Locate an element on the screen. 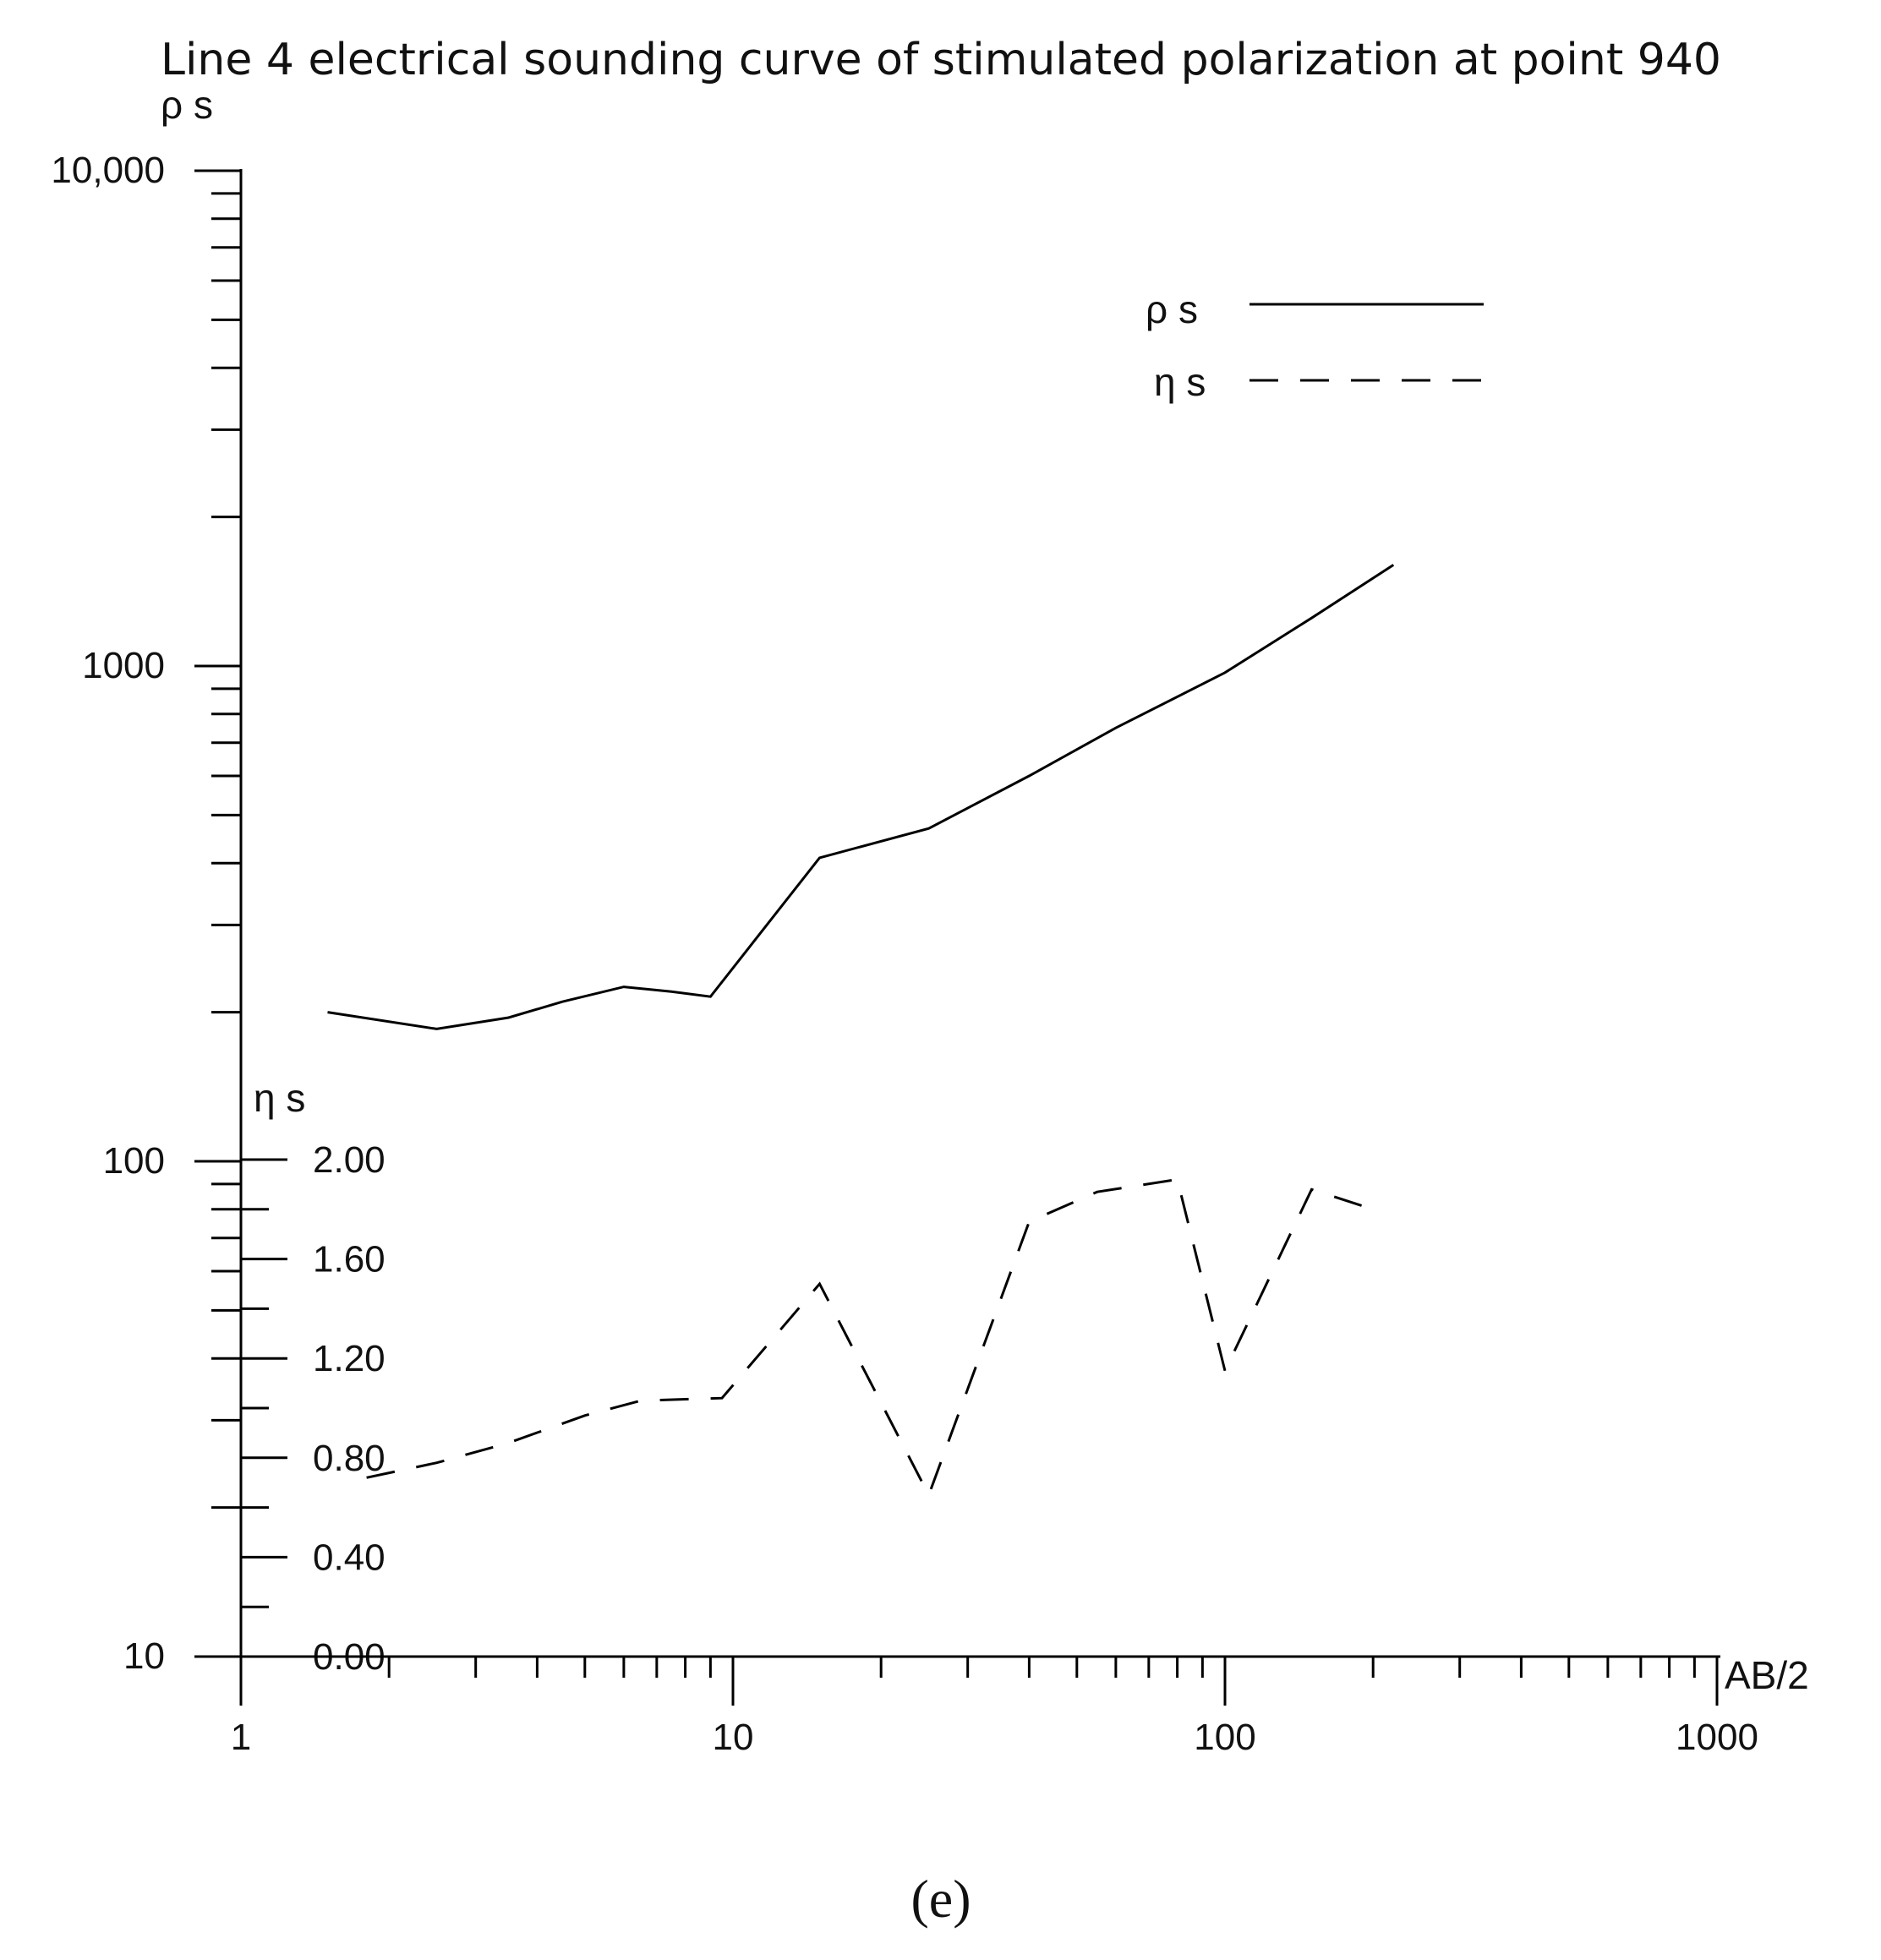 This screenshot has height=1960, width=1881. rho-axis-label: ρ s is located at coordinates (187, 105).